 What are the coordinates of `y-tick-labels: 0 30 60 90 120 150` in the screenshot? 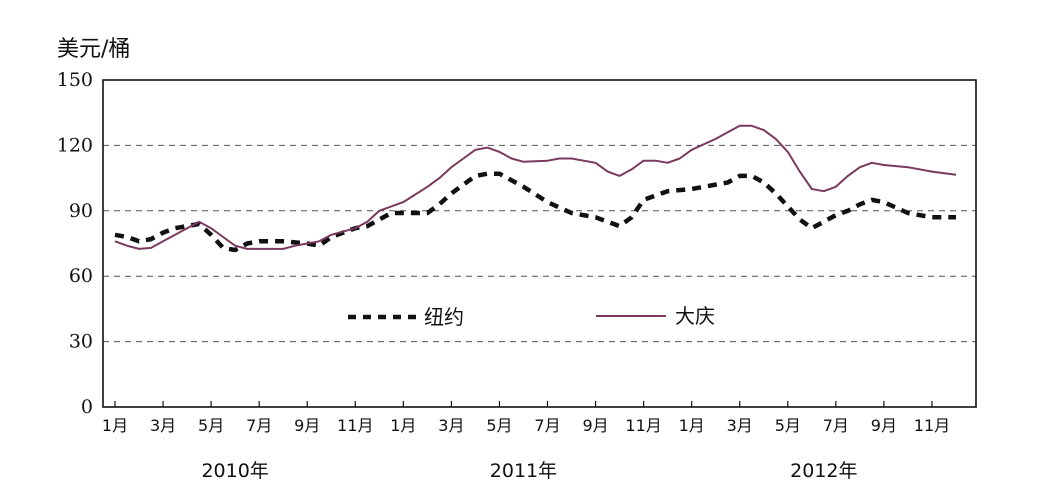 It's located at (75, 243).